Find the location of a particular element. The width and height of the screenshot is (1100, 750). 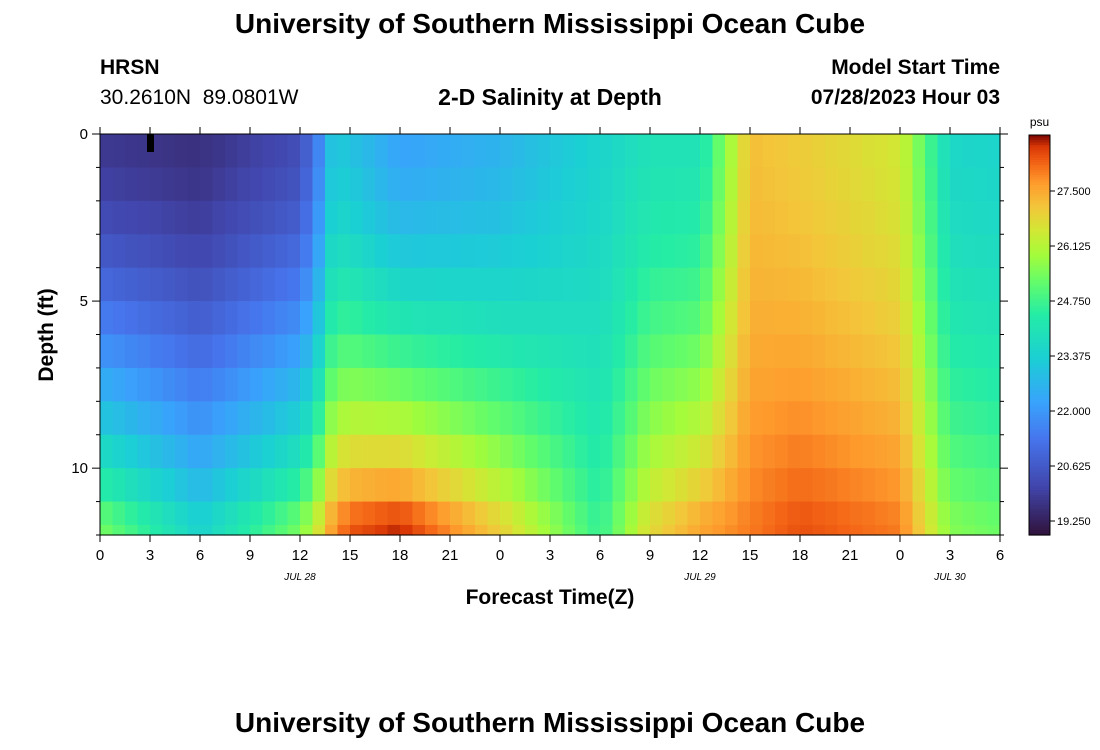

chart-subtitle: 2-D Salinity at Depth is located at coordinates (550, 97).